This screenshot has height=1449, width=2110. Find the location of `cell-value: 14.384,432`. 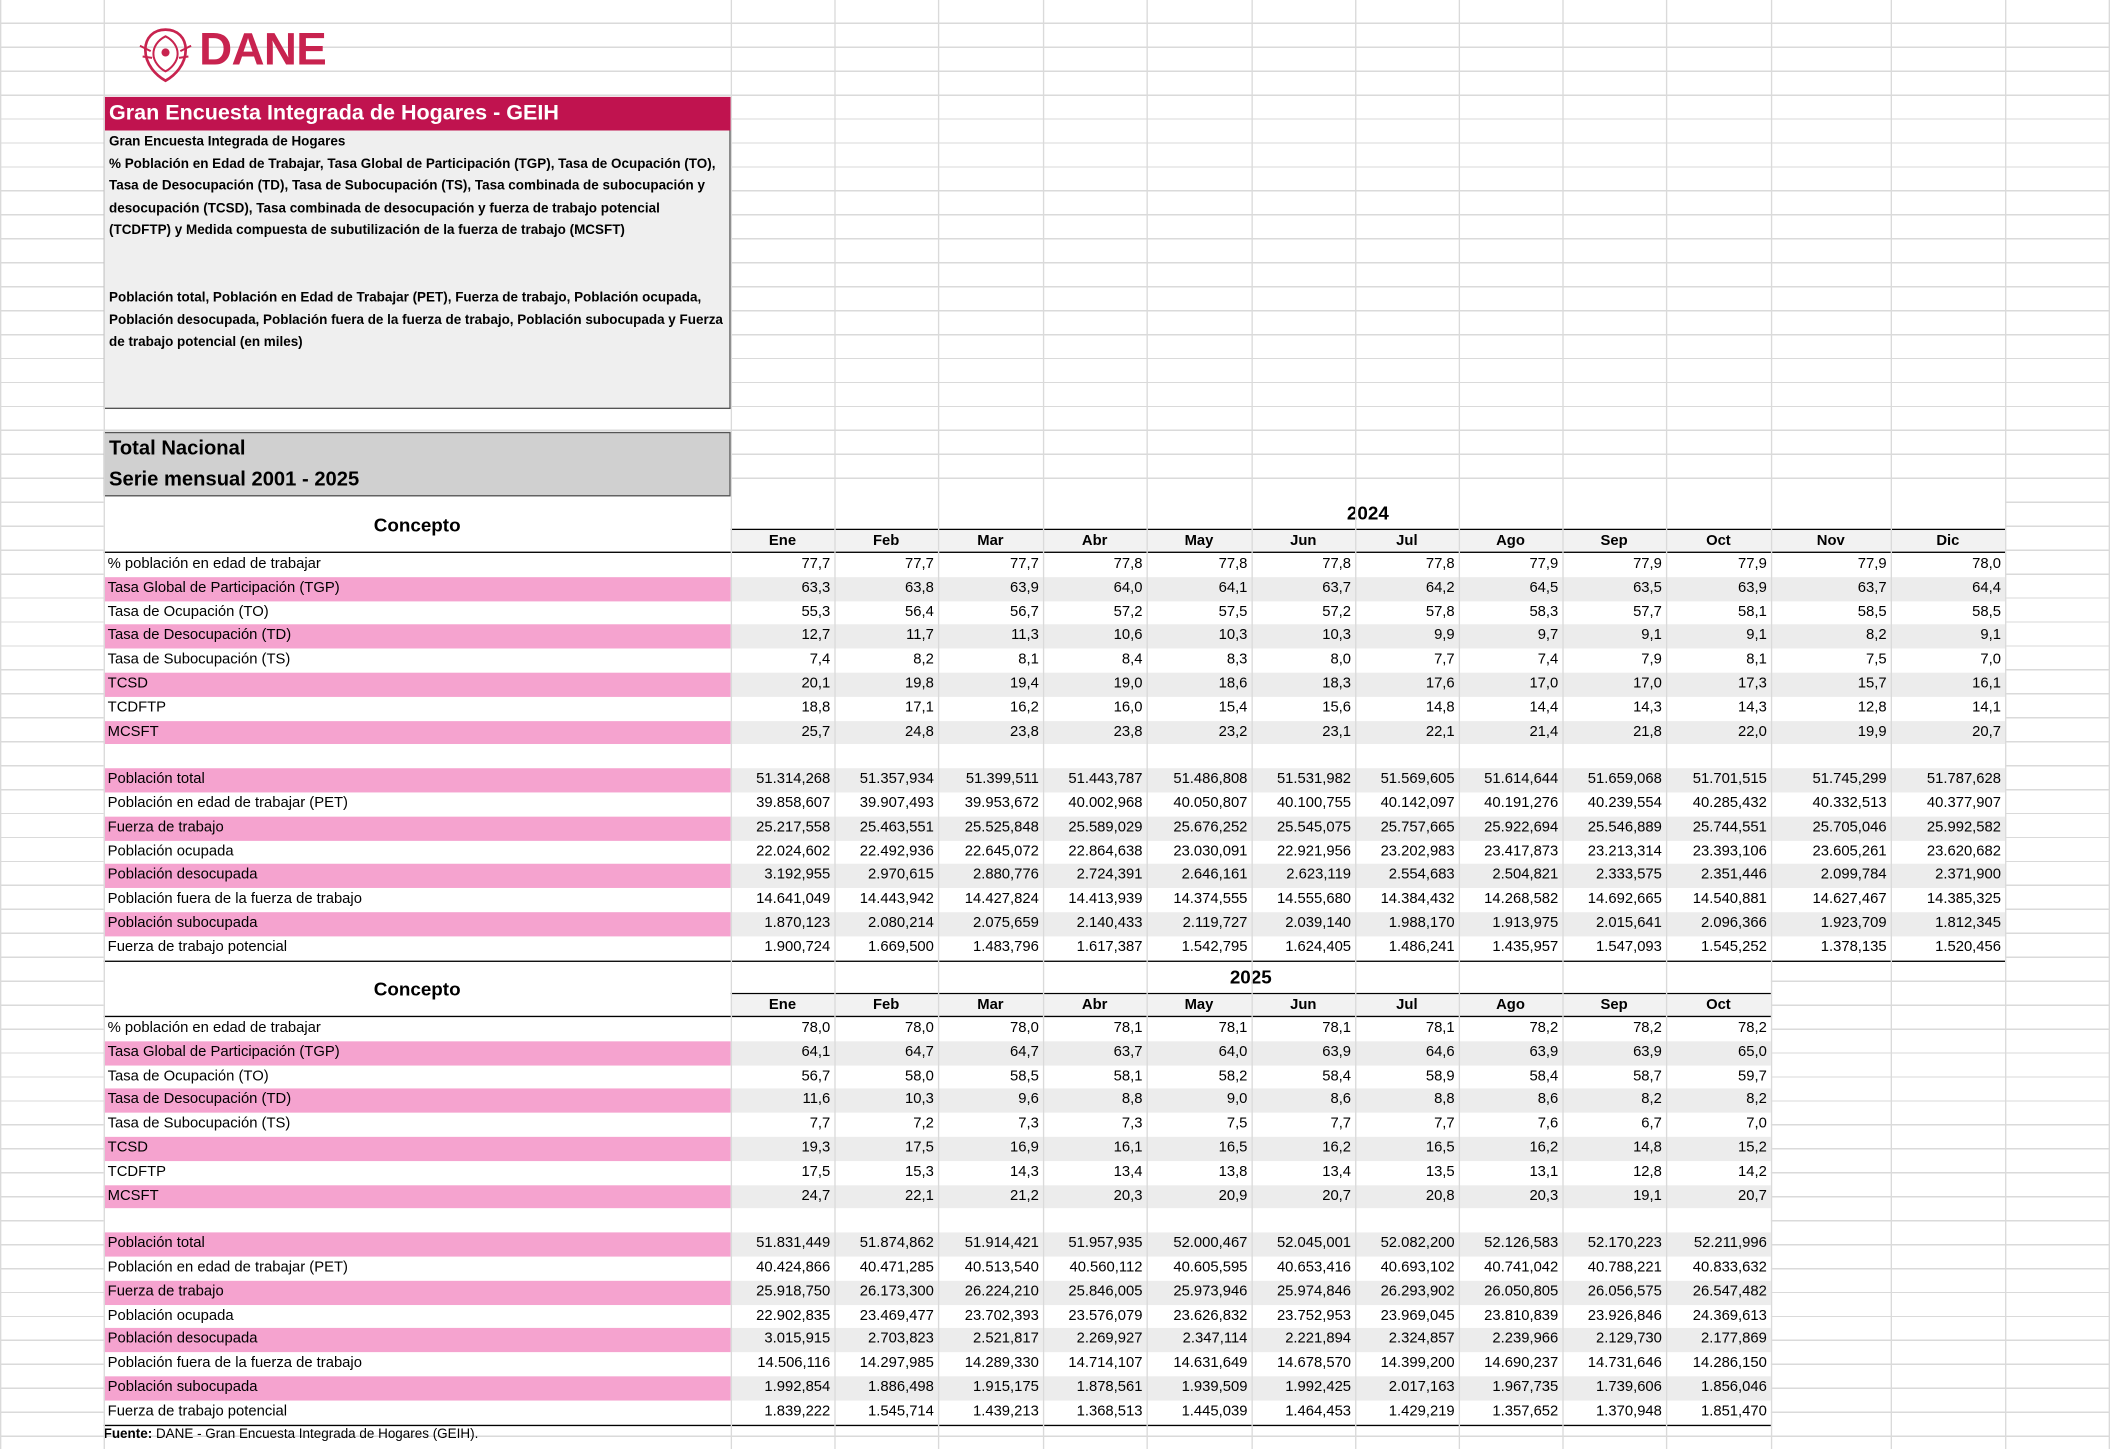

cell-value: 14.384,432 is located at coordinates (1417, 899).